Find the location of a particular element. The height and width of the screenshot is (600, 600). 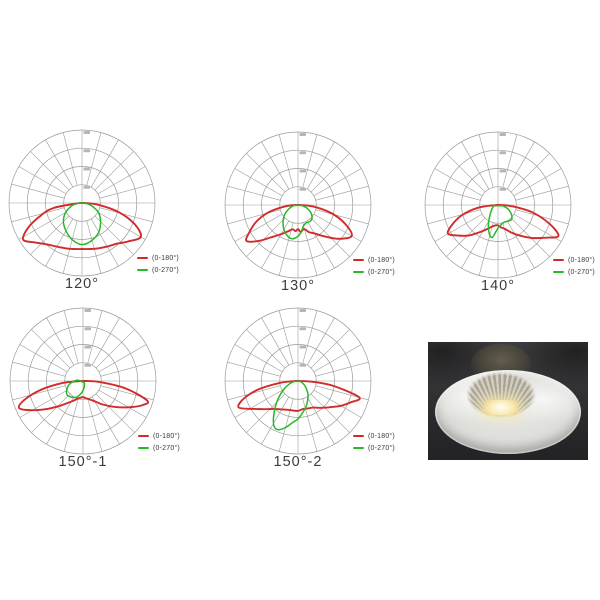

polar-chart-150-1: (0-180°) (0-270°) 150°-1 is located at coordinates (93, 387).